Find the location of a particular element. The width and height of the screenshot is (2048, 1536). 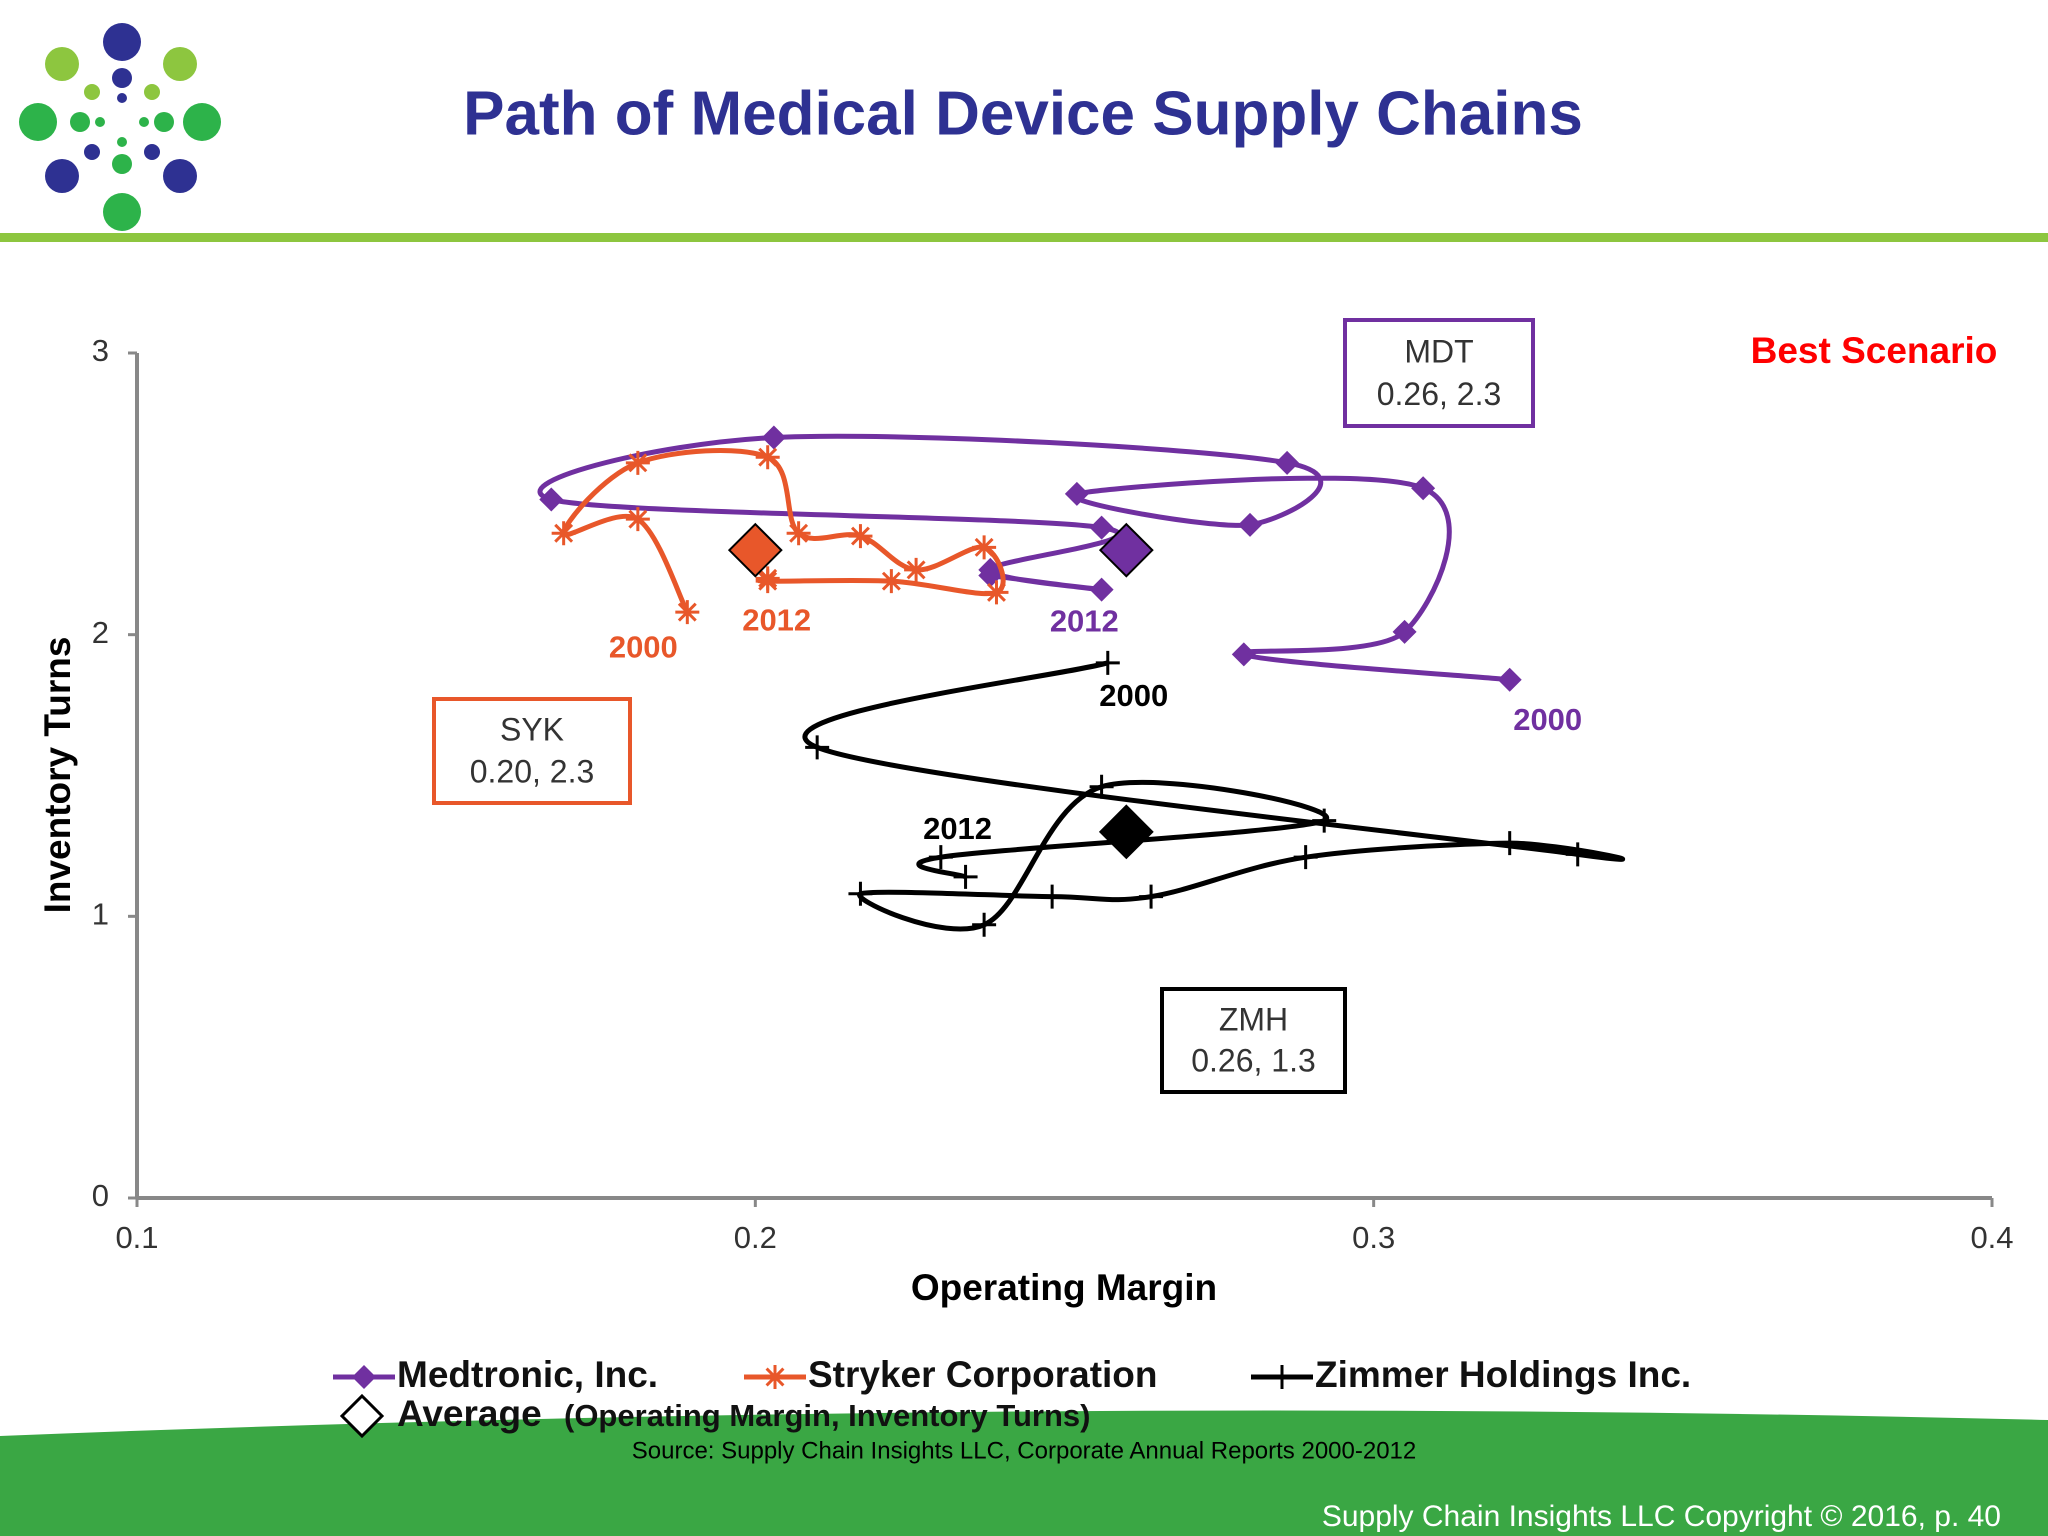

callout-value: 0.26, 1.3 is located at coordinates (1253, 1061).